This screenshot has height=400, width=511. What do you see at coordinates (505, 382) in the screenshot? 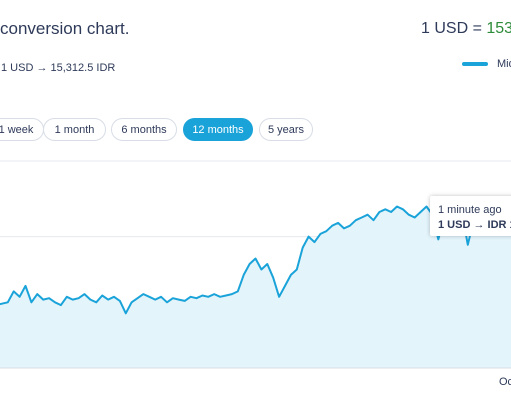
I see `x-tick-label: Oc` at bounding box center [505, 382].